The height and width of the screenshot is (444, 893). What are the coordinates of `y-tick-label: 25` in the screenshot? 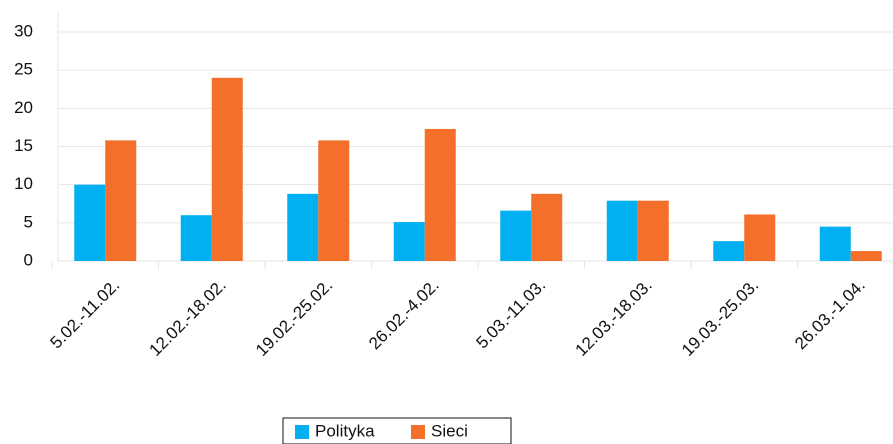 It's located at (23, 69).